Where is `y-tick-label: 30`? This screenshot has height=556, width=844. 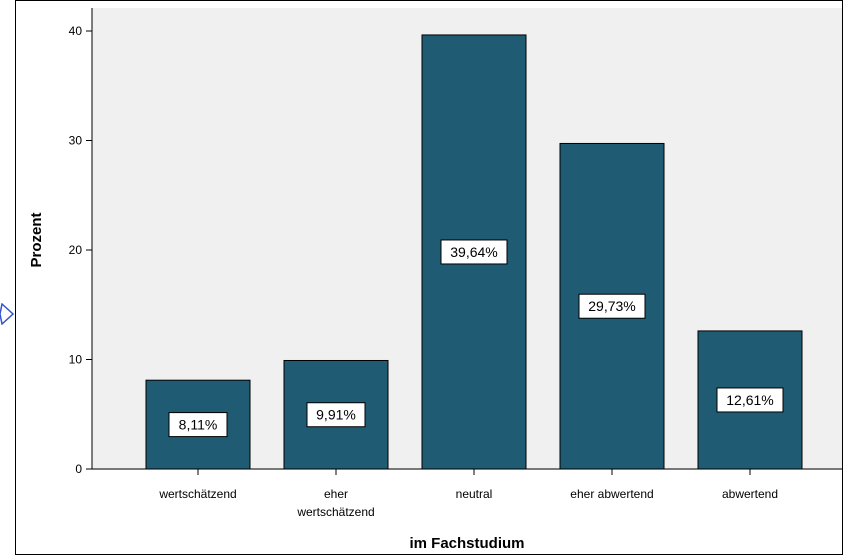
y-tick-label: 30 is located at coordinates (76, 141).